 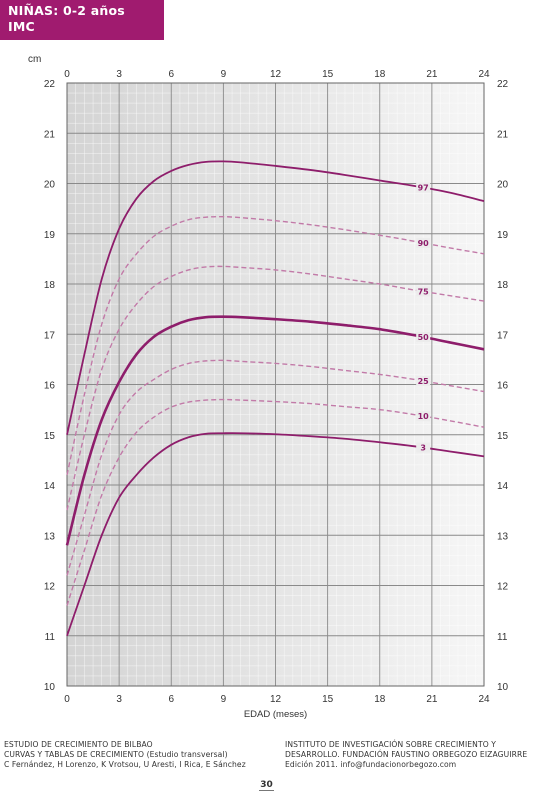 What do you see at coordinates (67, 74) in the screenshot?
I see `x-tick-top-label: 0` at bounding box center [67, 74].